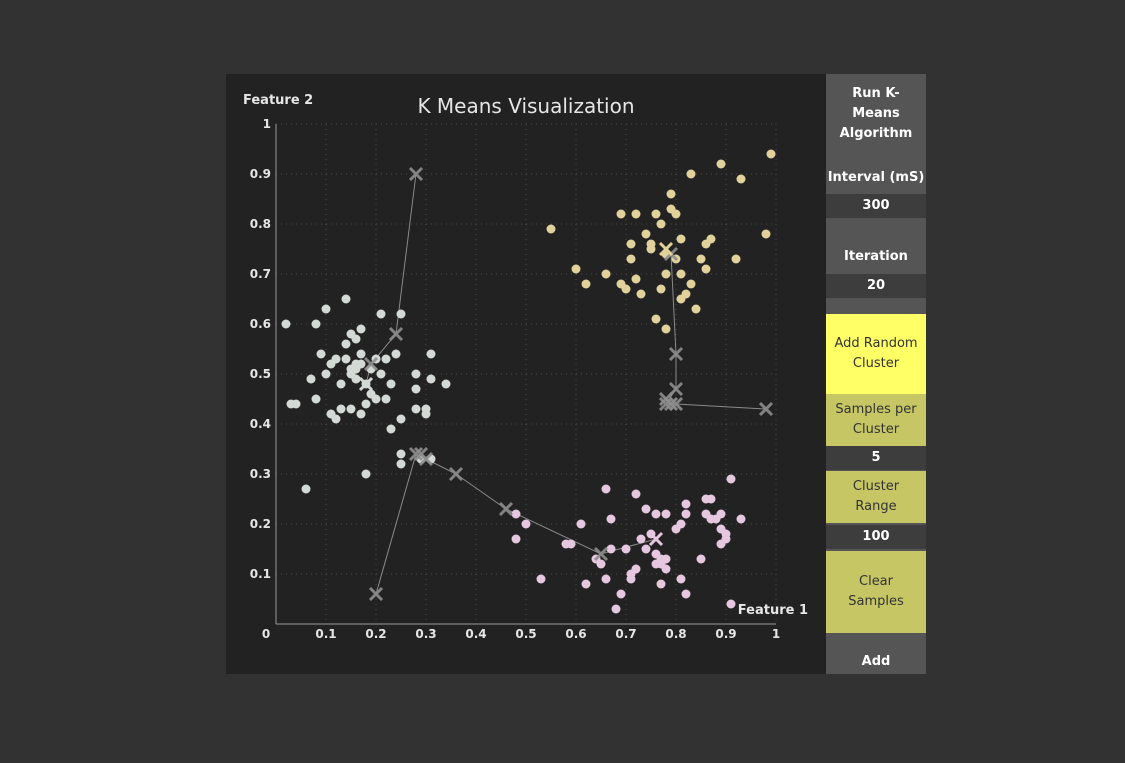  What do you see at coordinates (260, 324) in the screenshot?
I see `y-tick-label: 0.6` at bounding box center [260, 324].